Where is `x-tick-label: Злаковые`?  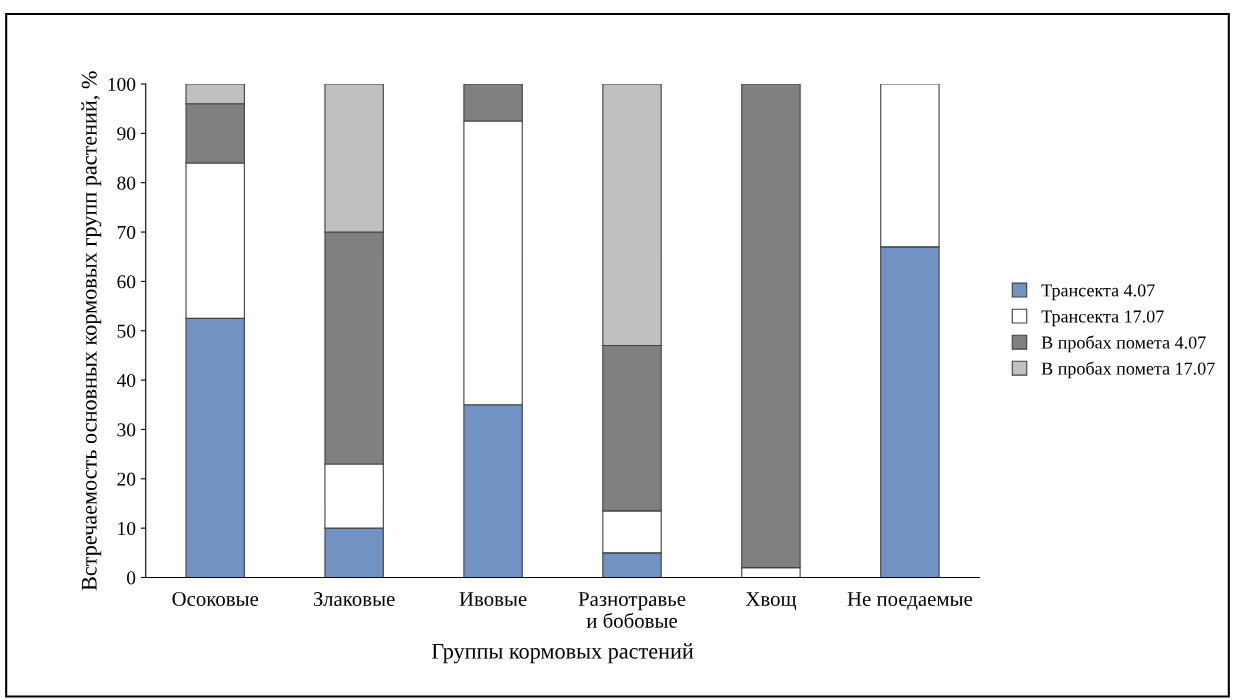
x-tick-label: Злаковые is located at coordinates (354, 599).